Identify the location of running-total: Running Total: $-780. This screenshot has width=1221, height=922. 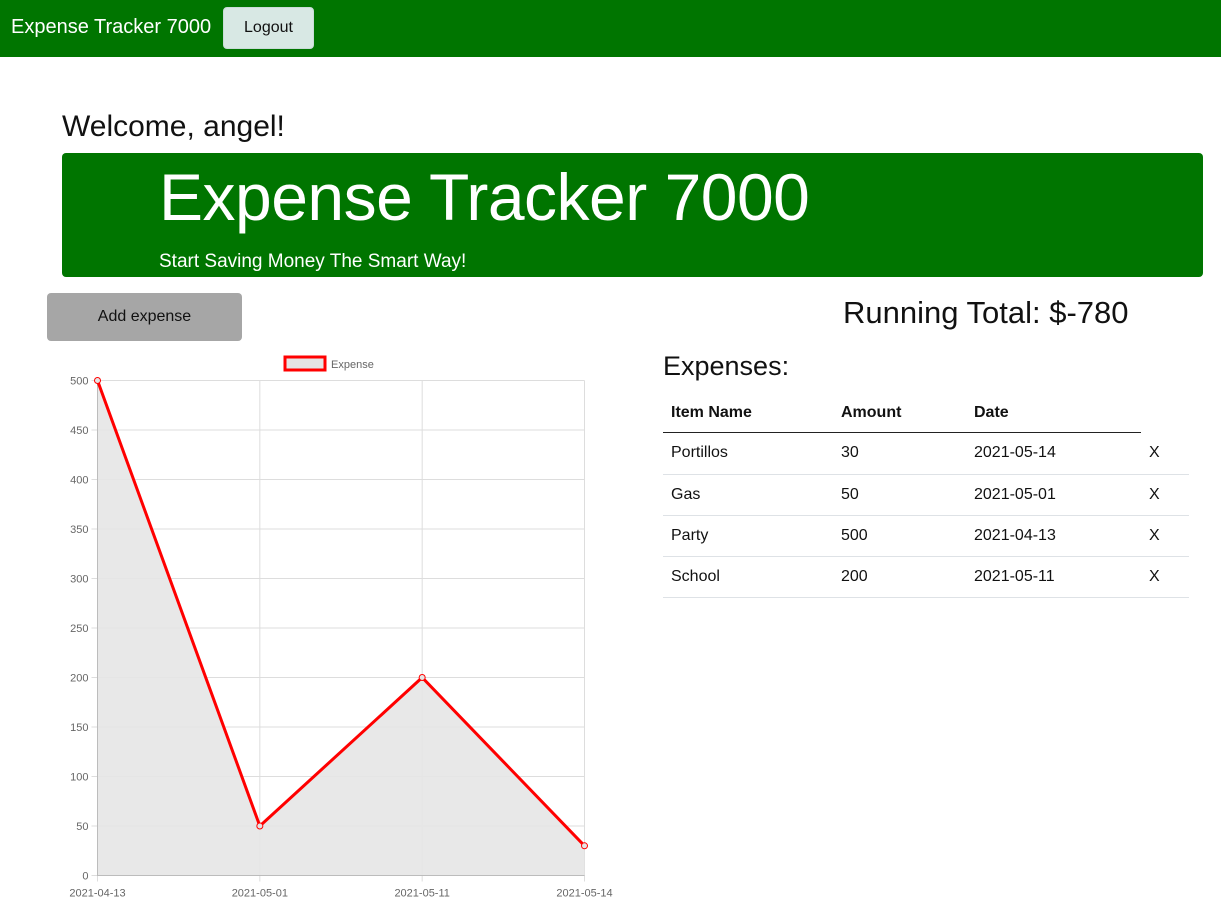
(986, 312).